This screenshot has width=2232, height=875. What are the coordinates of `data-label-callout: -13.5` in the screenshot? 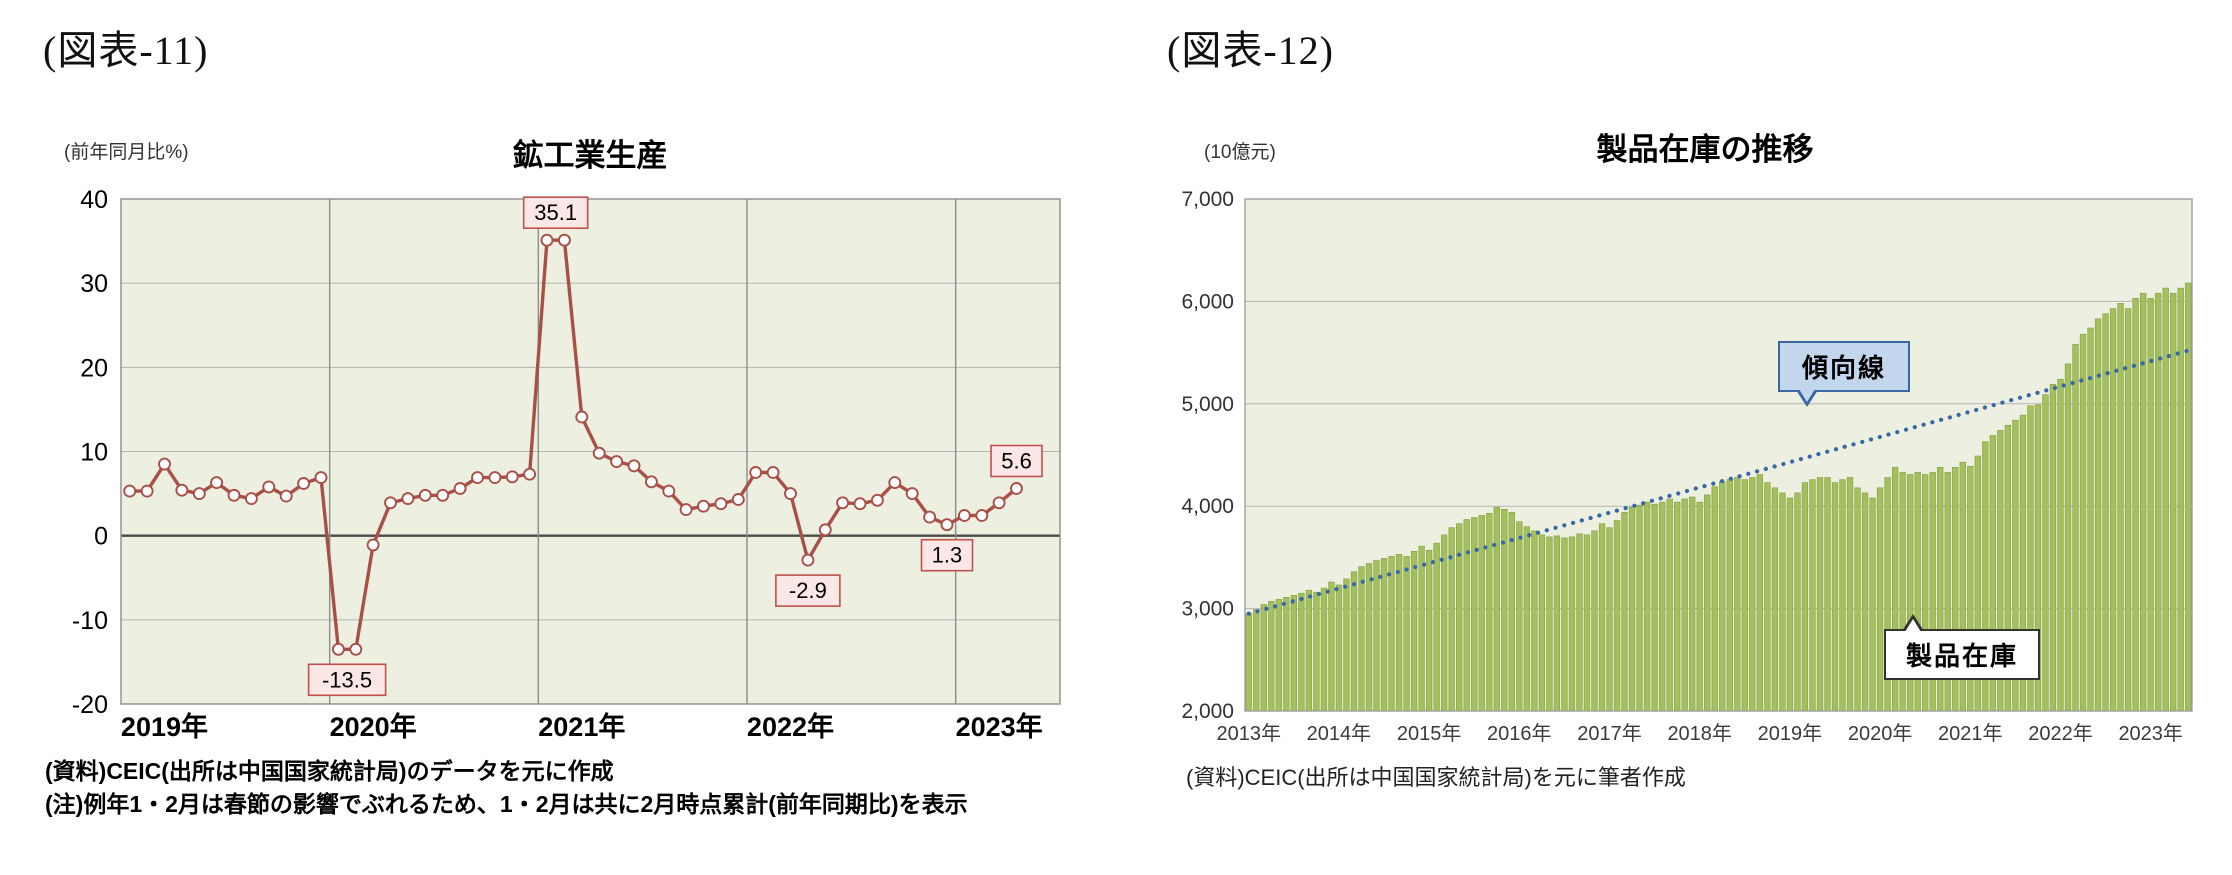 It's located at (347, 680).